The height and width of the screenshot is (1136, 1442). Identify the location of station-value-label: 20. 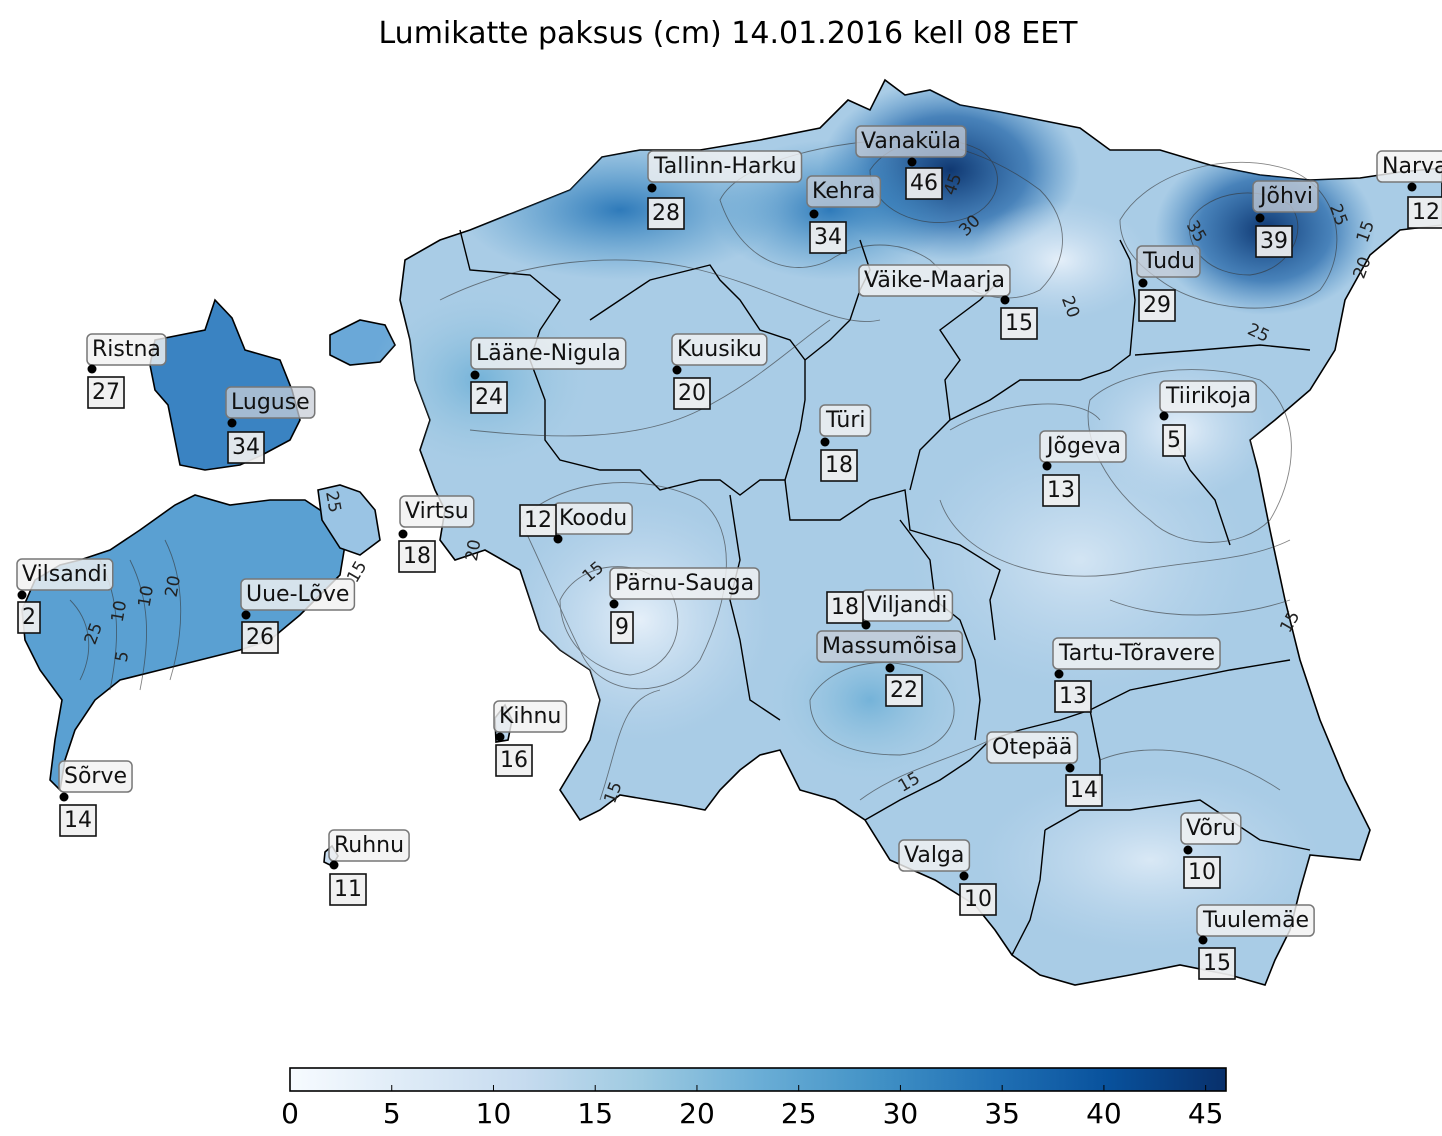
(692, 393).